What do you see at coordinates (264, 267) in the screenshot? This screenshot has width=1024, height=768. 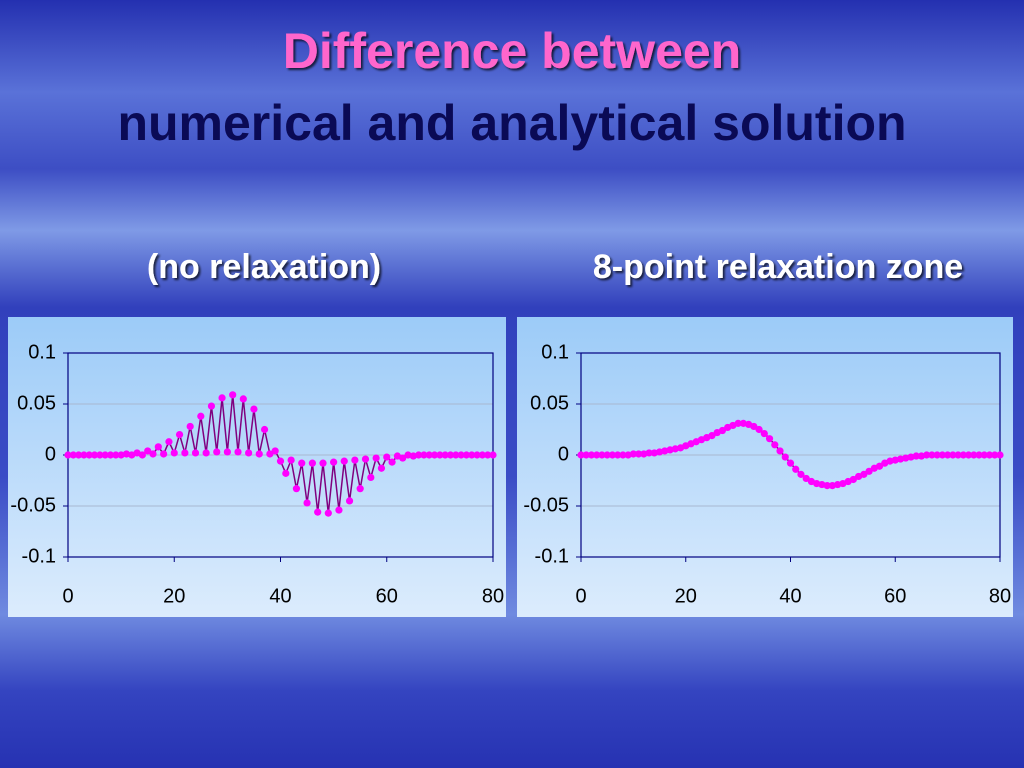 I see `chart-title: (no relaxation)` at bounding box center [264, 267].